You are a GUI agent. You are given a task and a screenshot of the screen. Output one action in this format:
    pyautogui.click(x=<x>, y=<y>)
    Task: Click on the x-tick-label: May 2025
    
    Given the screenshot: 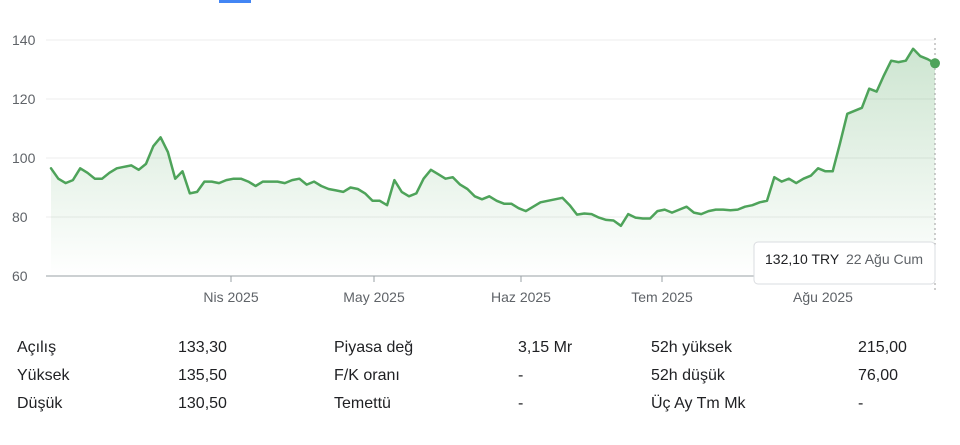 What is the action you would take?
    pyautogui.click(x=374, y=297)
    